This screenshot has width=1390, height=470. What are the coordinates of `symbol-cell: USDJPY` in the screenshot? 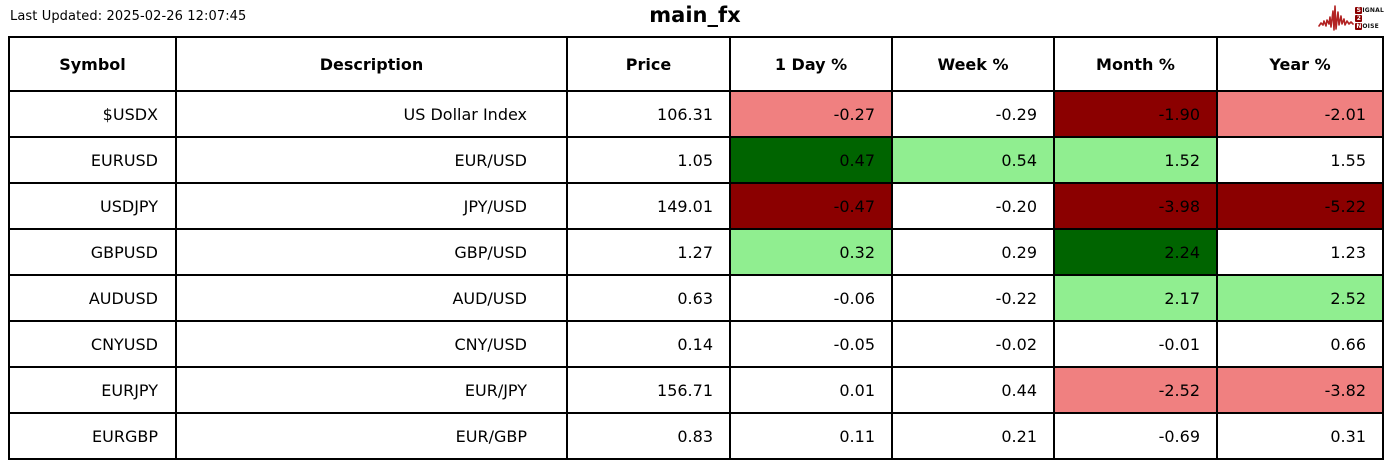 It's located at (92, 206).